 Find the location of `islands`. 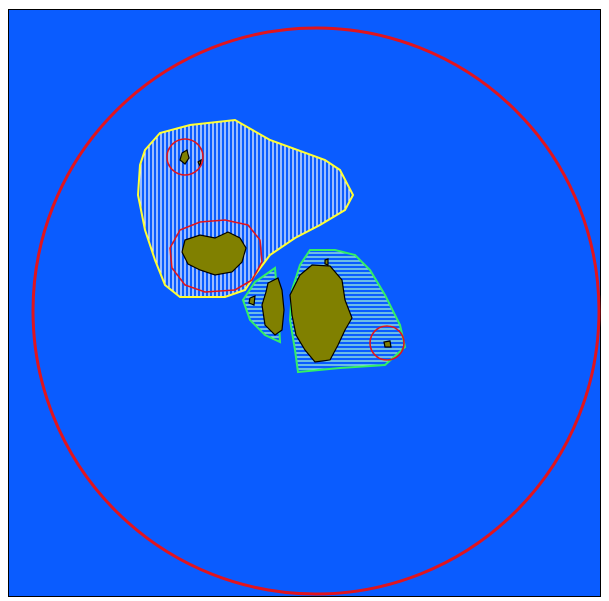

islands is located at coordinates (285, 256).